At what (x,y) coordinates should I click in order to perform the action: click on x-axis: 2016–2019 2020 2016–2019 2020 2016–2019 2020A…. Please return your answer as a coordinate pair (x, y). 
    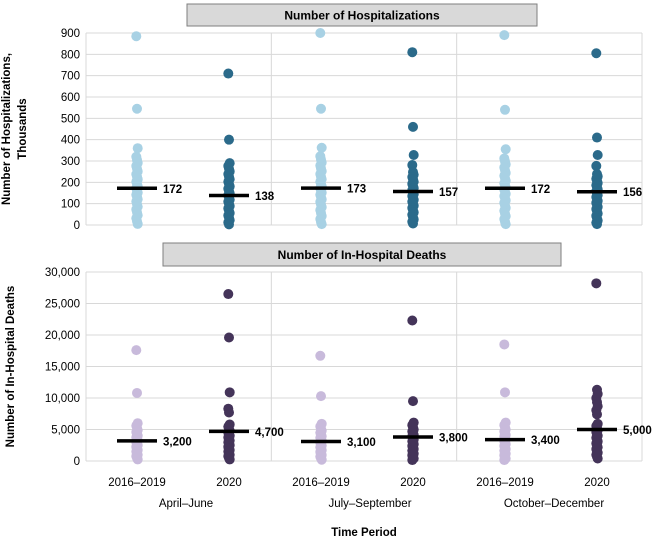
    Looking at the image, I should click on (359, 508).